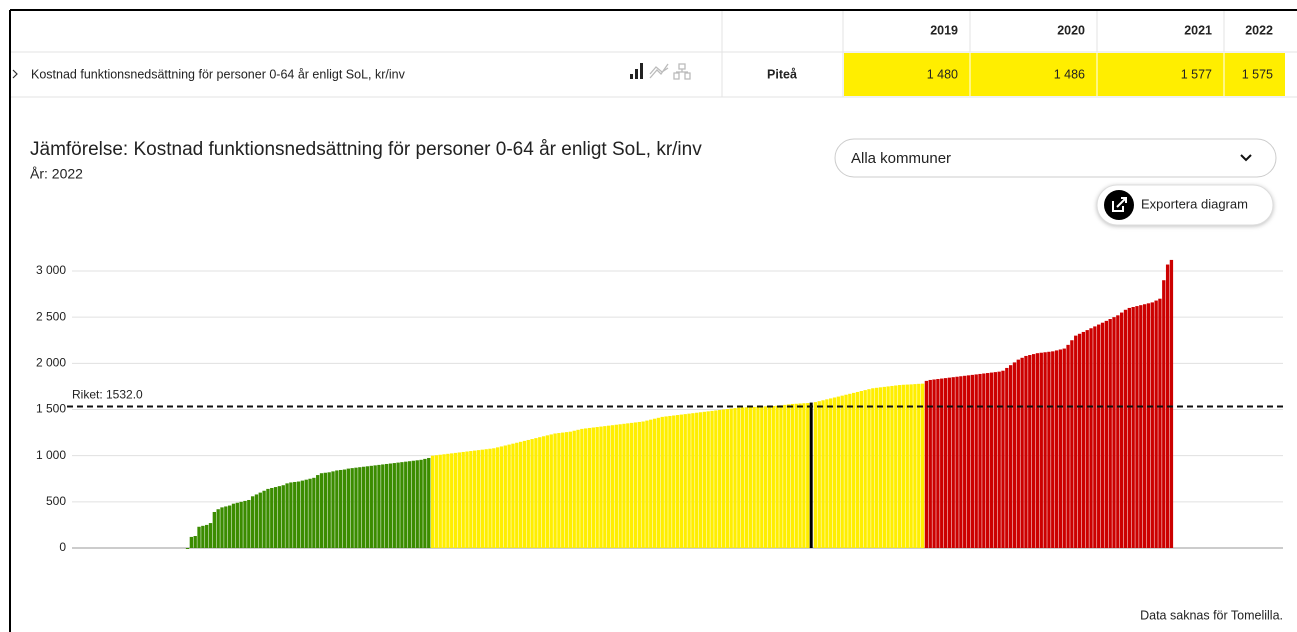 The width and height of the screenshot is (1297, 632). Describe the element at coordinates (901, 158) in the screenshot. I see `dropdown-label: Alla kommuner` at that location.